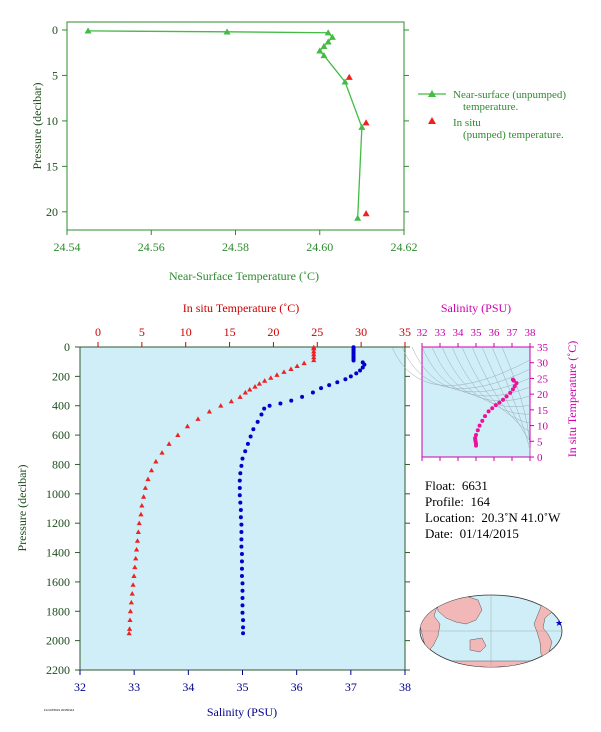 Image resolution: width=601 pixels, height=732 pixels. Describe the element at coordinates (235, 247) in the screenshot. I see `near-surface-x-tick-label: 24.58` at that location.